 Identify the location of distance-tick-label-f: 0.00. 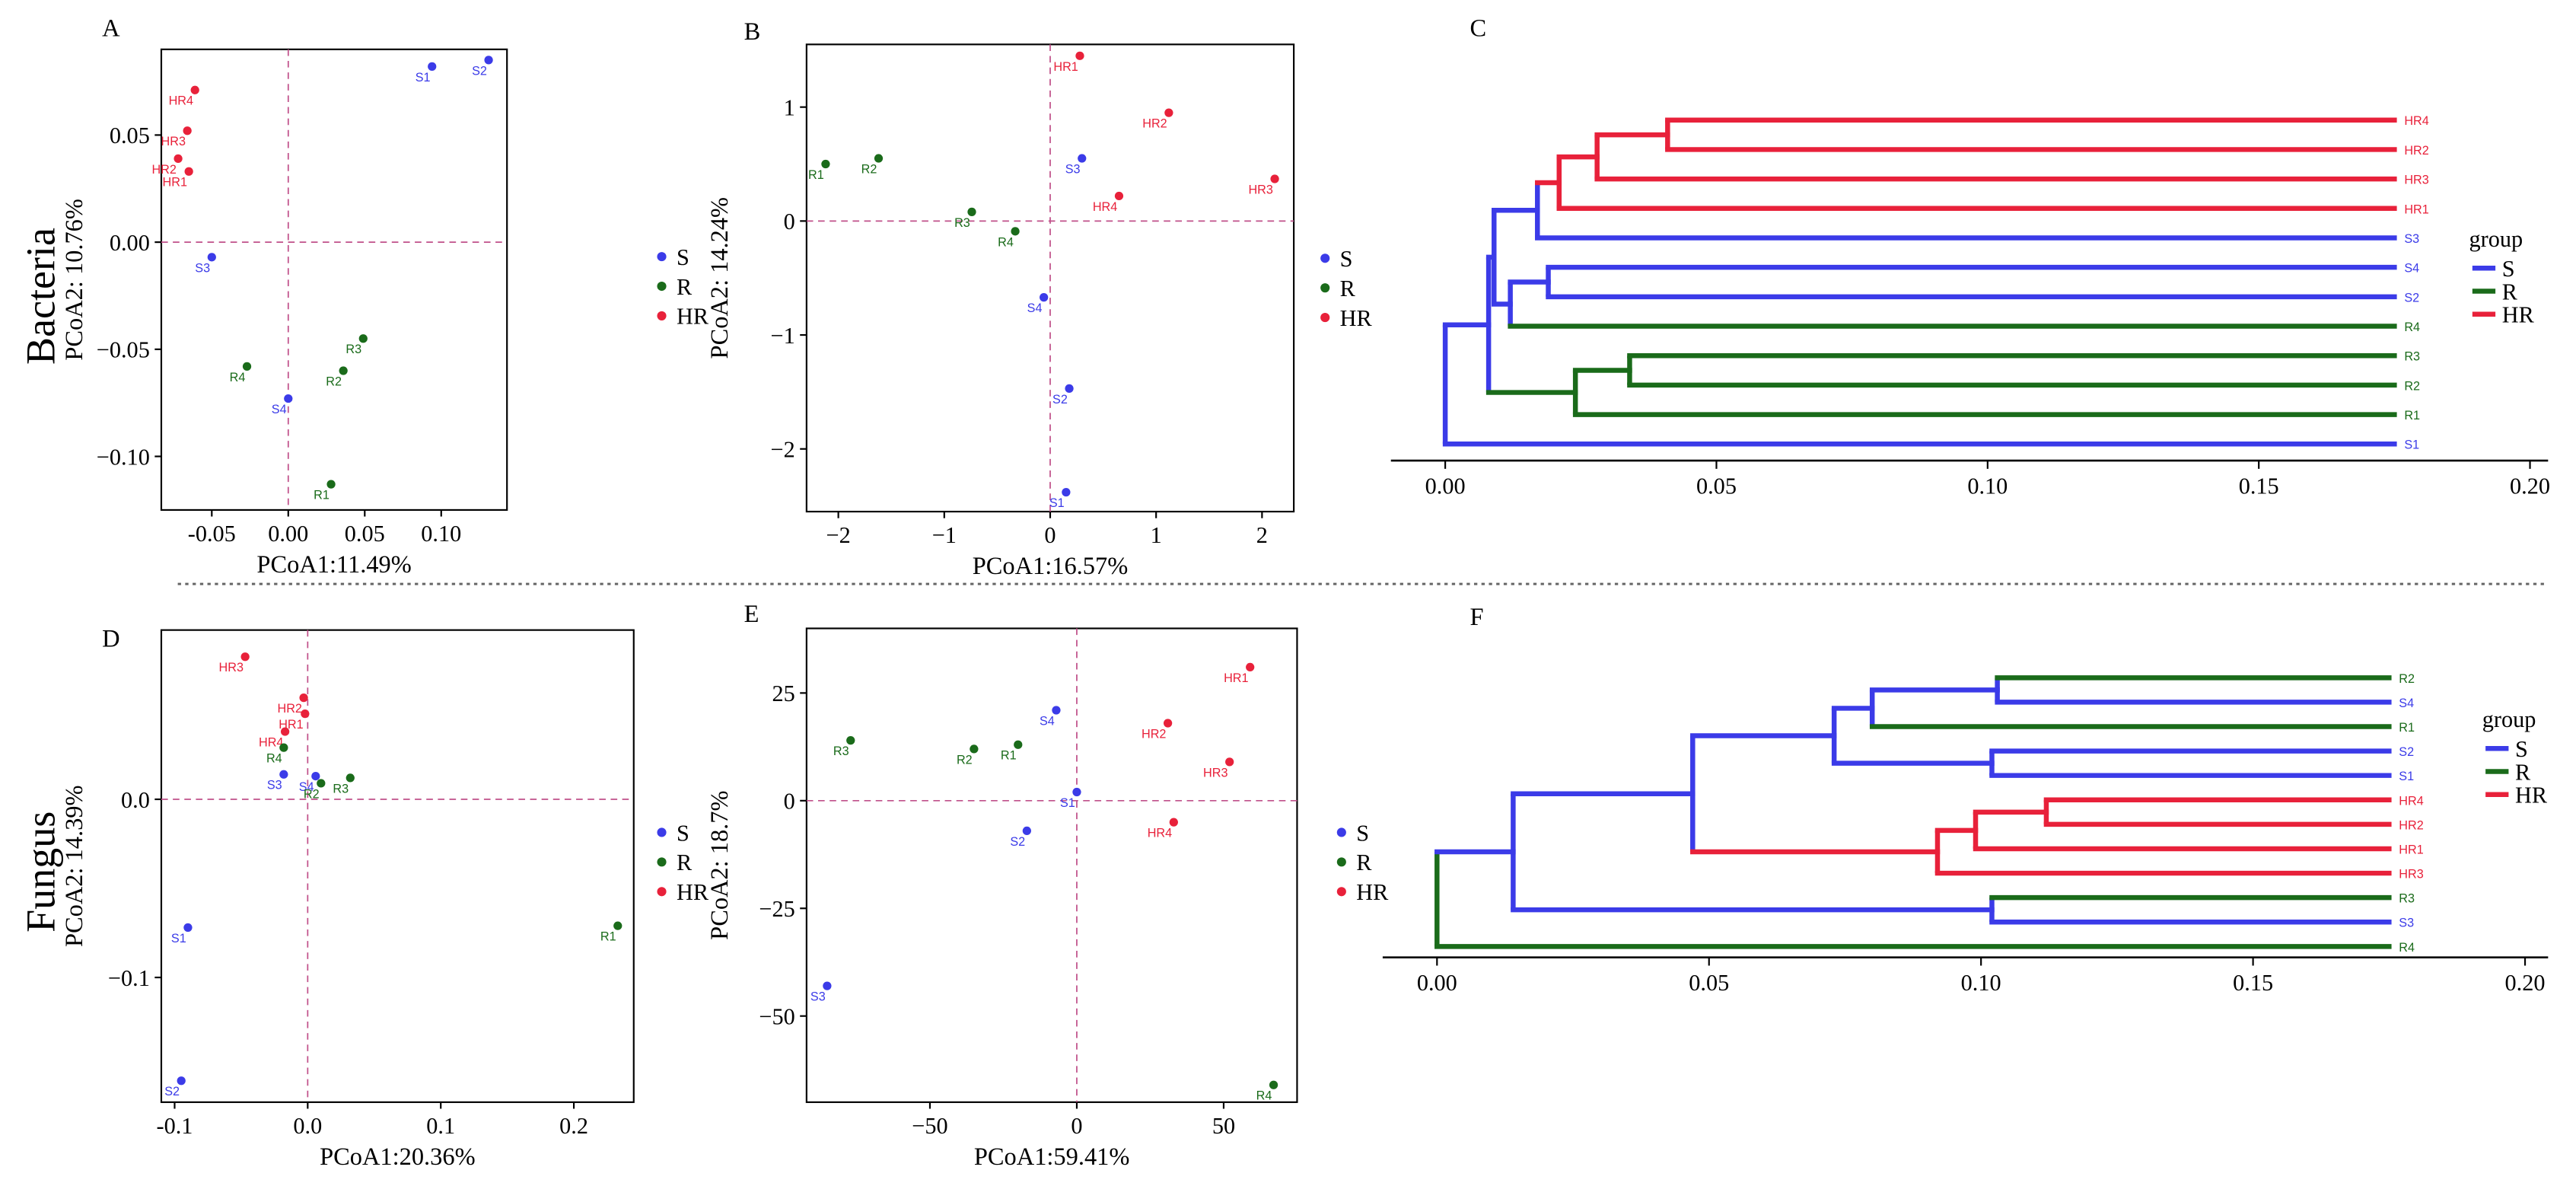
(1437, 983).